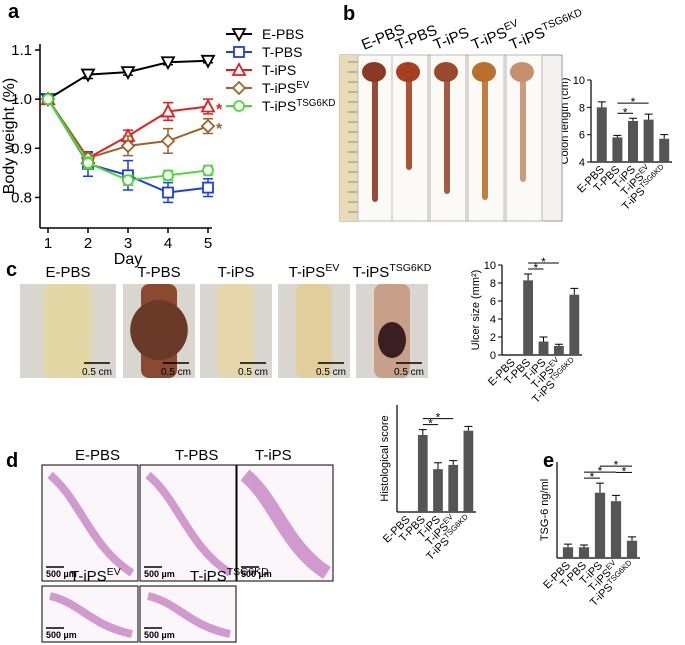  What do you see at coordinates (14, 12) in the screenshot?
I see `panel-label: a` at bounding box center [14, 12].